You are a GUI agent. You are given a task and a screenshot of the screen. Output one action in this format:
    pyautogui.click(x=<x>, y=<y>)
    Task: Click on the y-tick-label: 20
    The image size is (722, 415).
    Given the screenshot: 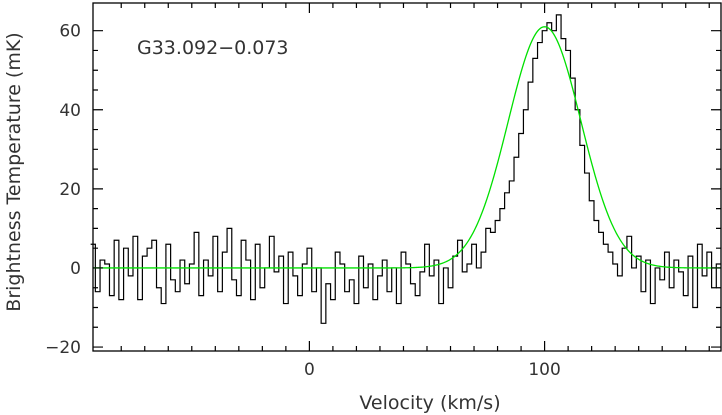 What is the action you would take?
    pyautogui.click(x=70, y=190)
    